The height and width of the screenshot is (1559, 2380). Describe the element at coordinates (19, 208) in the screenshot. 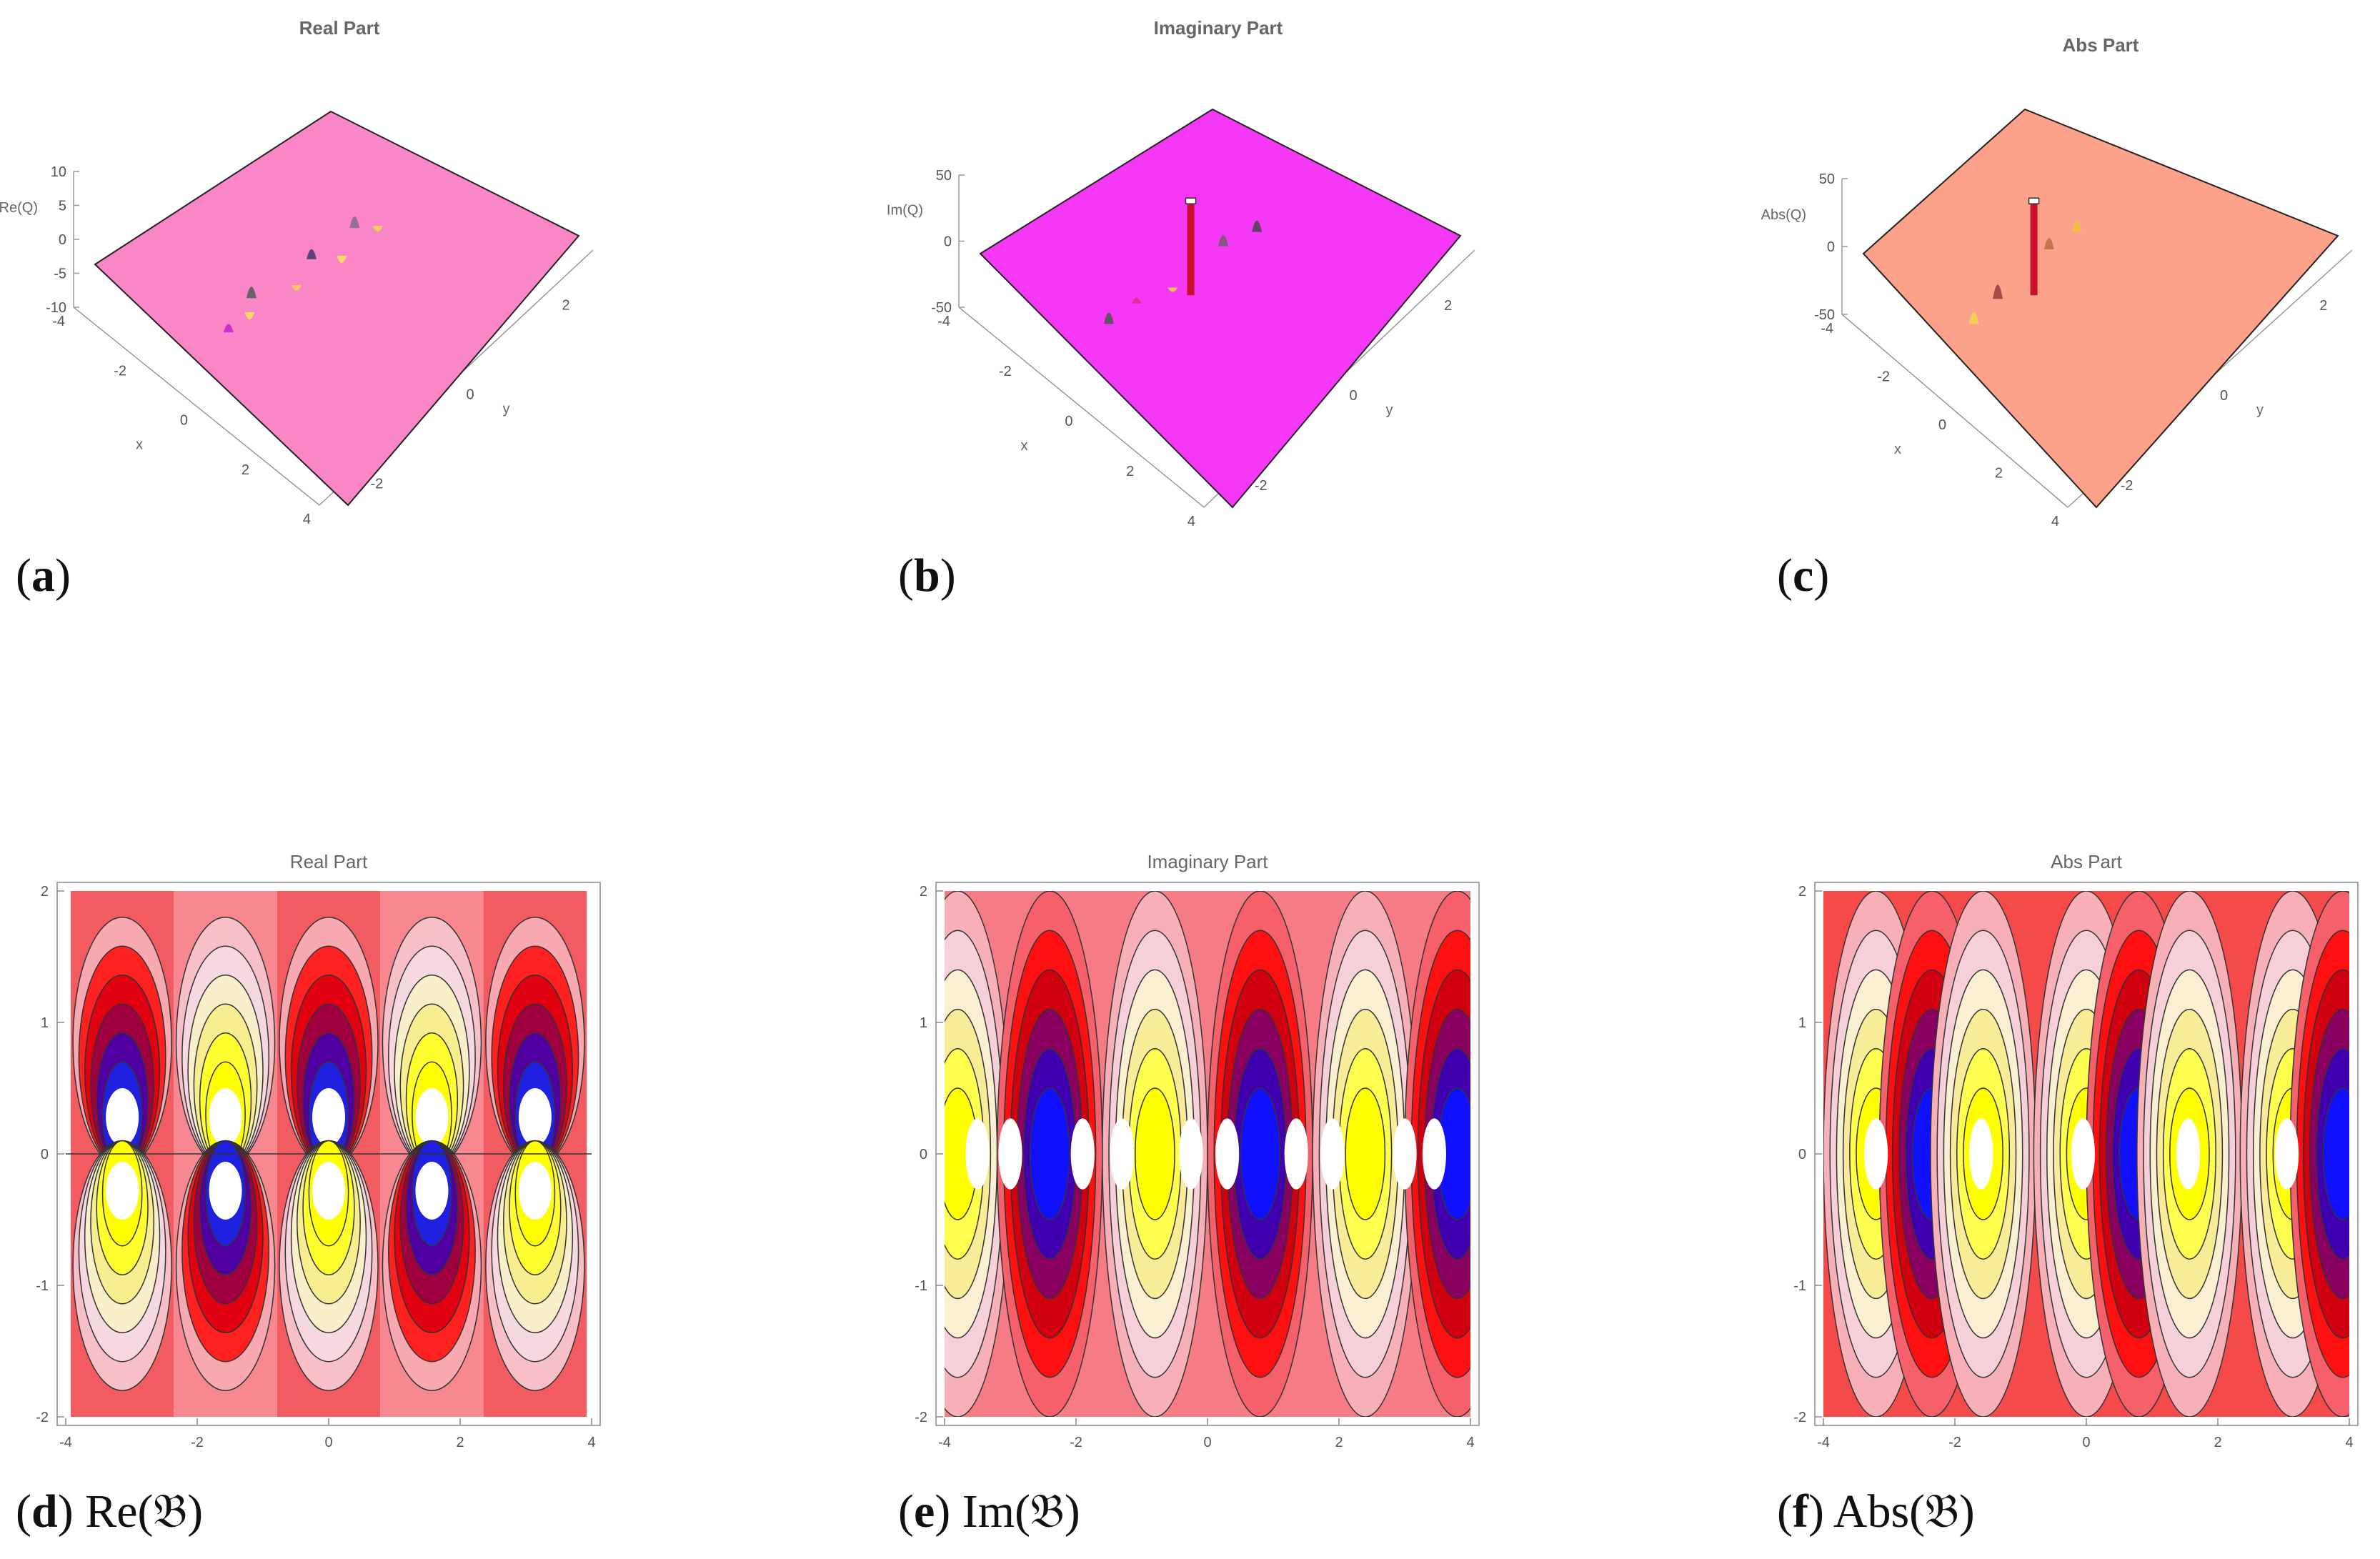

I see `z-axis-label-a: Re(Q)` at that location.